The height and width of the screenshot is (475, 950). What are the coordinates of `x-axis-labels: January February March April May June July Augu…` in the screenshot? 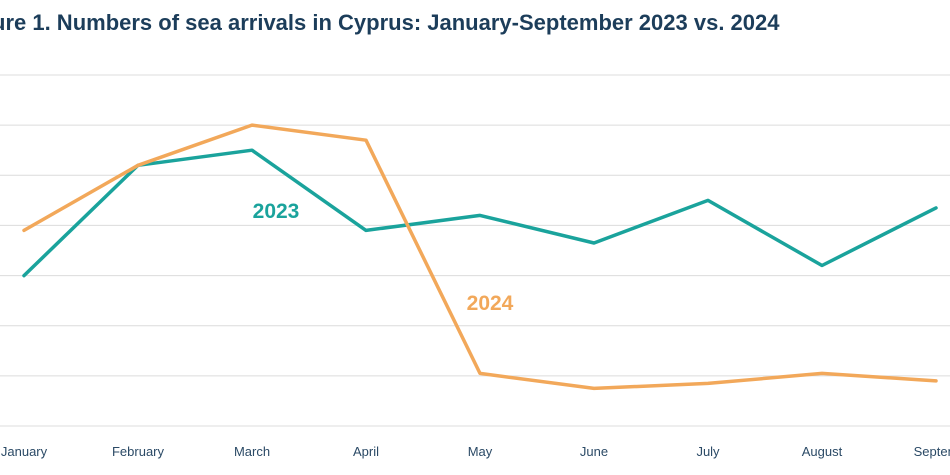 It's located at (475, 451).